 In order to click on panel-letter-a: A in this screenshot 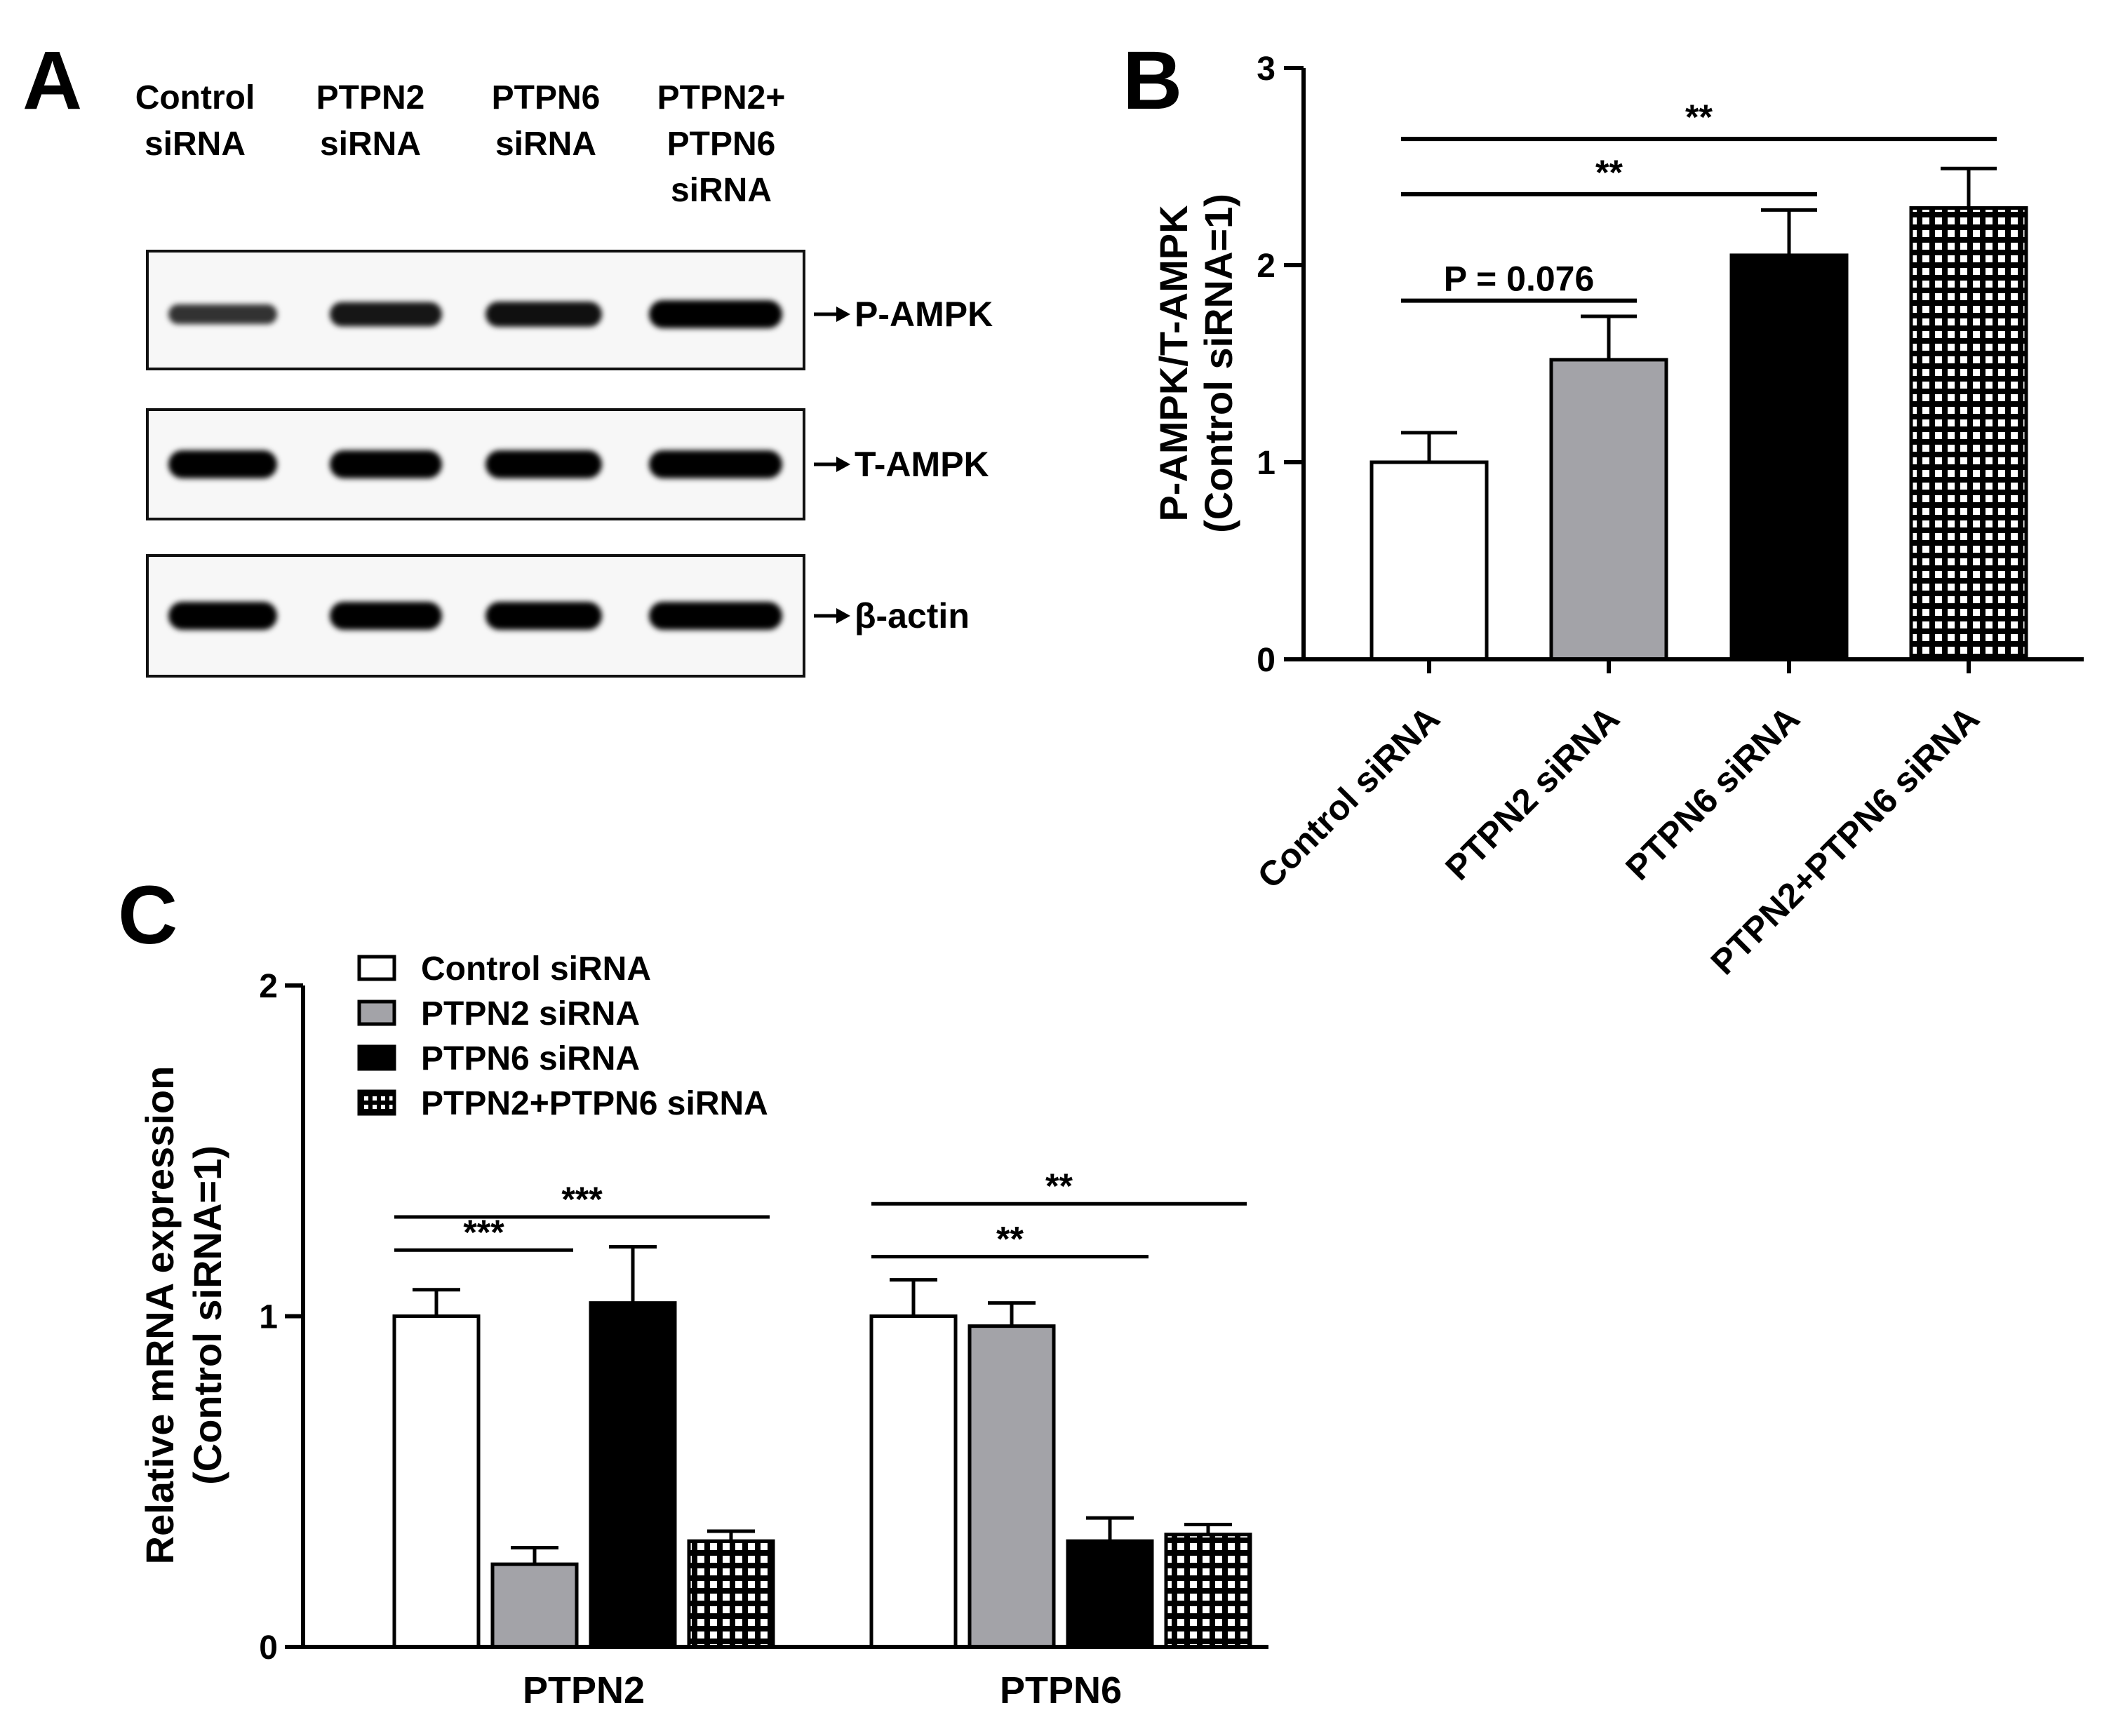, I will do `click(52, 80)`.